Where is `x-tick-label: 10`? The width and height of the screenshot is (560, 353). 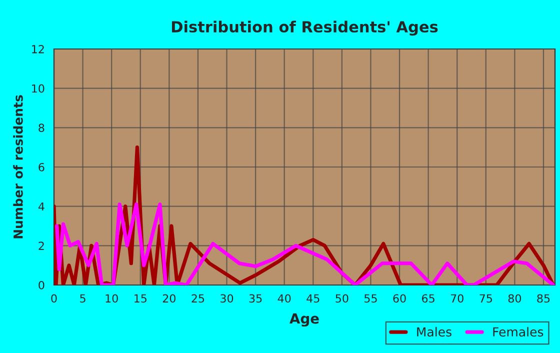 x-tick-label: 10 is located at coordinates (112, 298).